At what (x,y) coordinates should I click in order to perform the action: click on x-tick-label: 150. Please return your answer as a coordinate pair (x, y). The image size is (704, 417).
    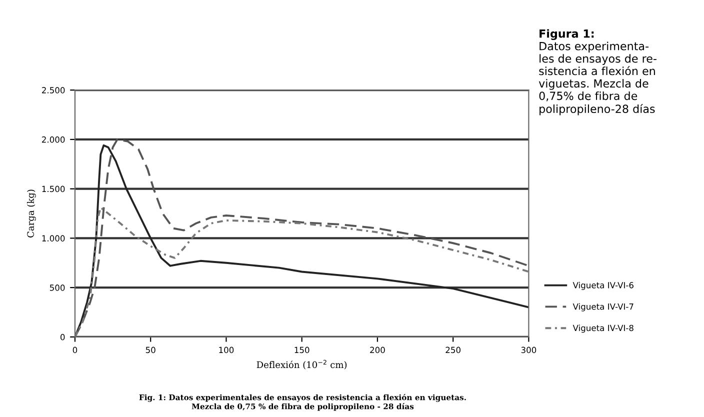
    Looking at the image, I should click on (302, 350).